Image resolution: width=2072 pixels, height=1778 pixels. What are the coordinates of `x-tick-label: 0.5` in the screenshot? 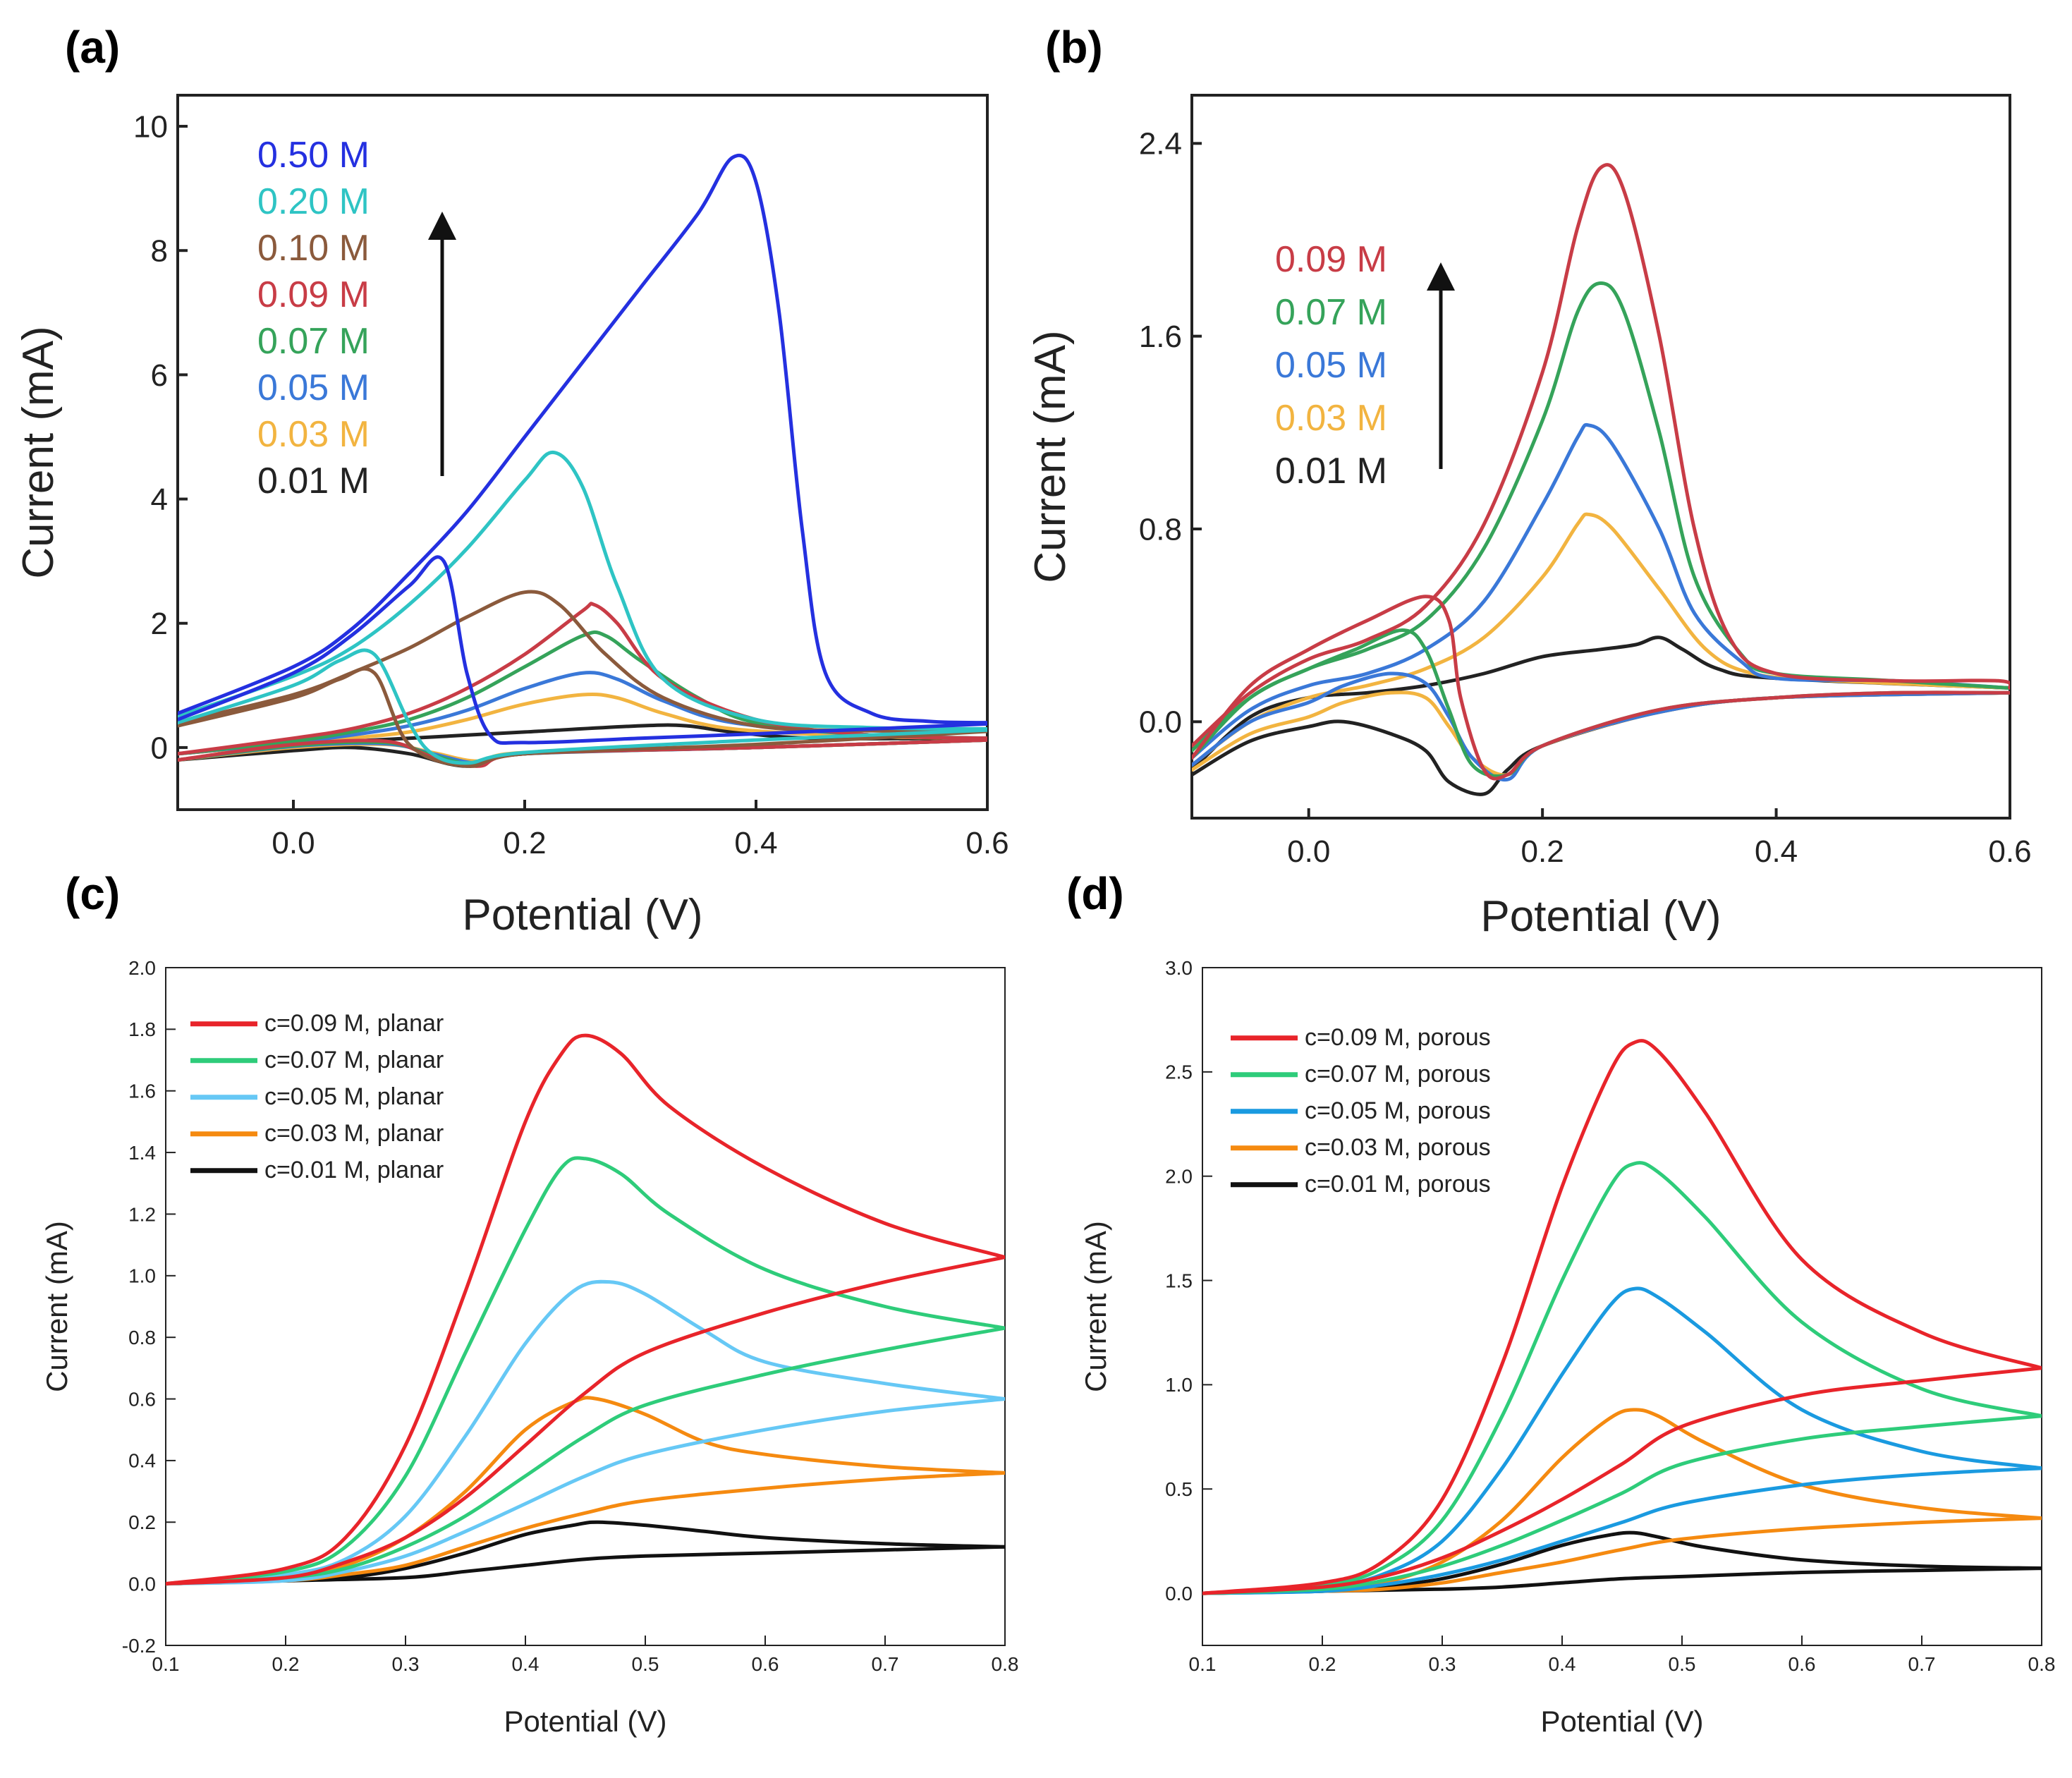 It's located at (1683, 1664).